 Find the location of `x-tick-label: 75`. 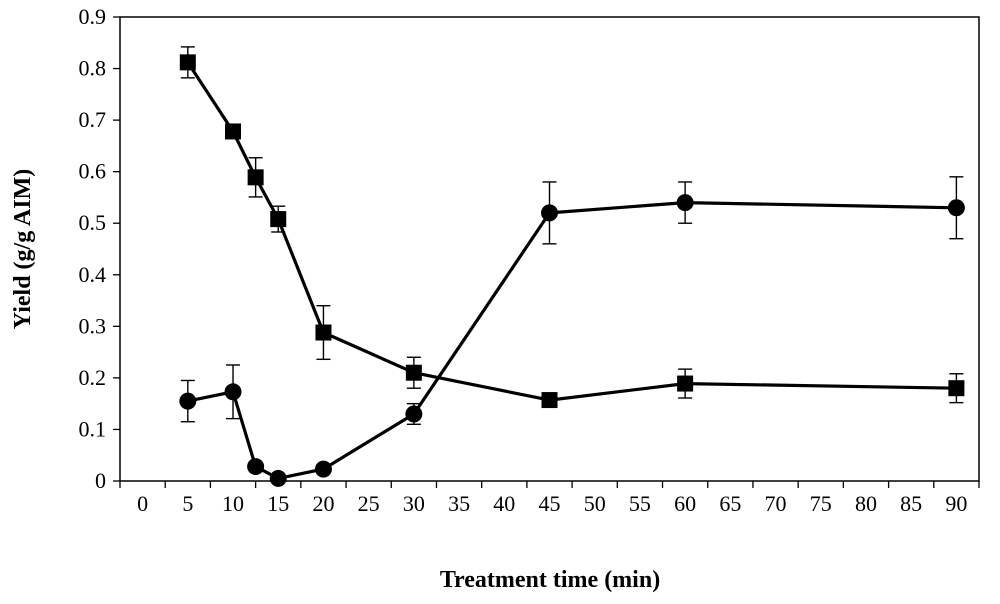

x-tick-label: 75 is located at coordinates (821, 503).